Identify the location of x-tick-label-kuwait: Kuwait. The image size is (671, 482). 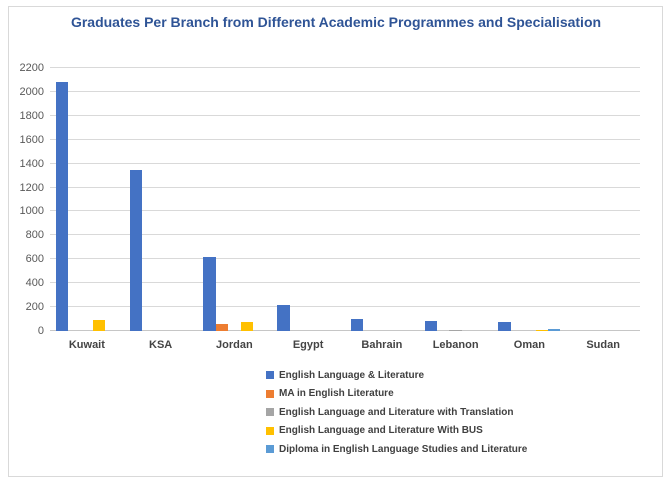
(86, 345).